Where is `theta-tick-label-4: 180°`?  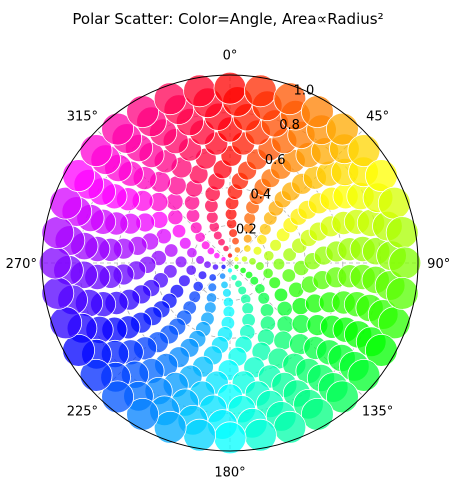
theta-tick-label-4: 180° is located at coordinates (229, 473).